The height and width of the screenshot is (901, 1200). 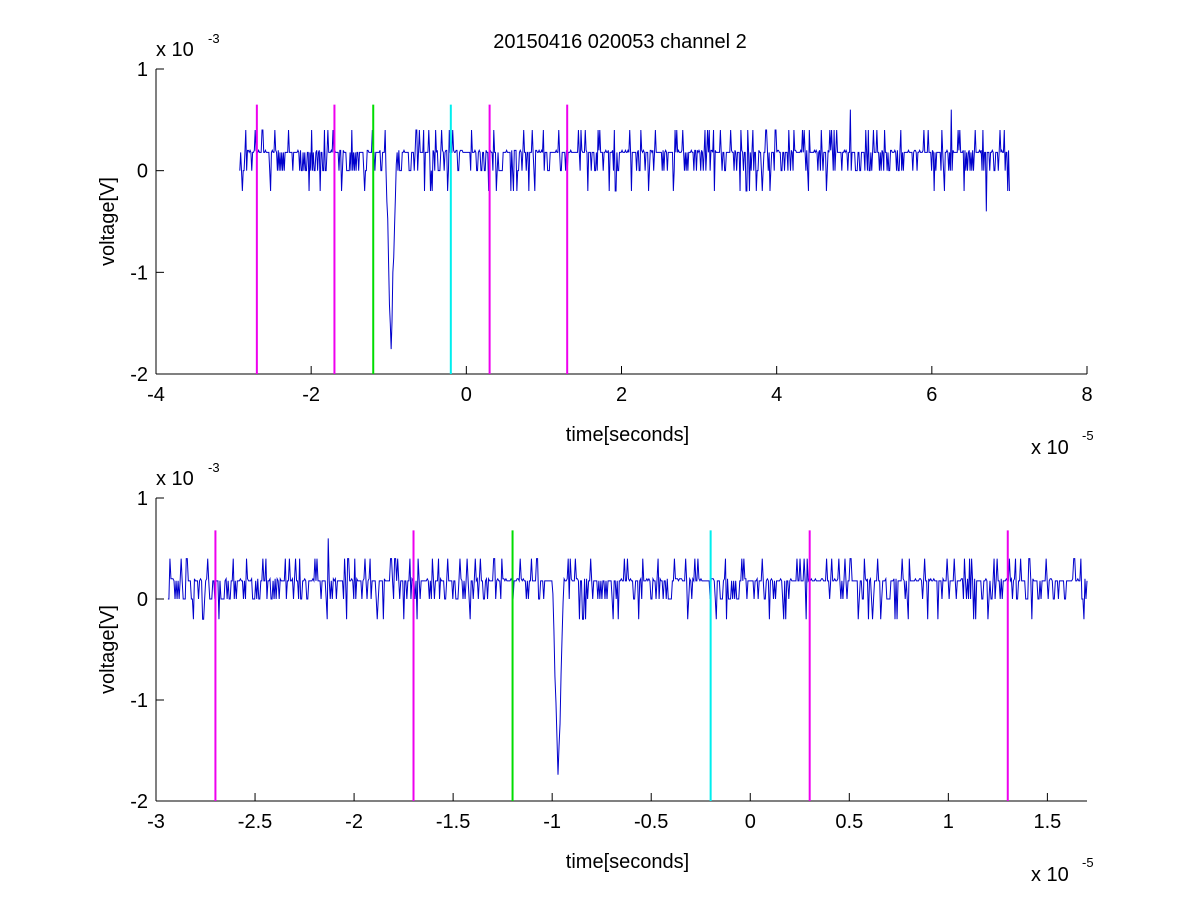 I want to click on x-tick-label: 4, so click(x=776, y=395).